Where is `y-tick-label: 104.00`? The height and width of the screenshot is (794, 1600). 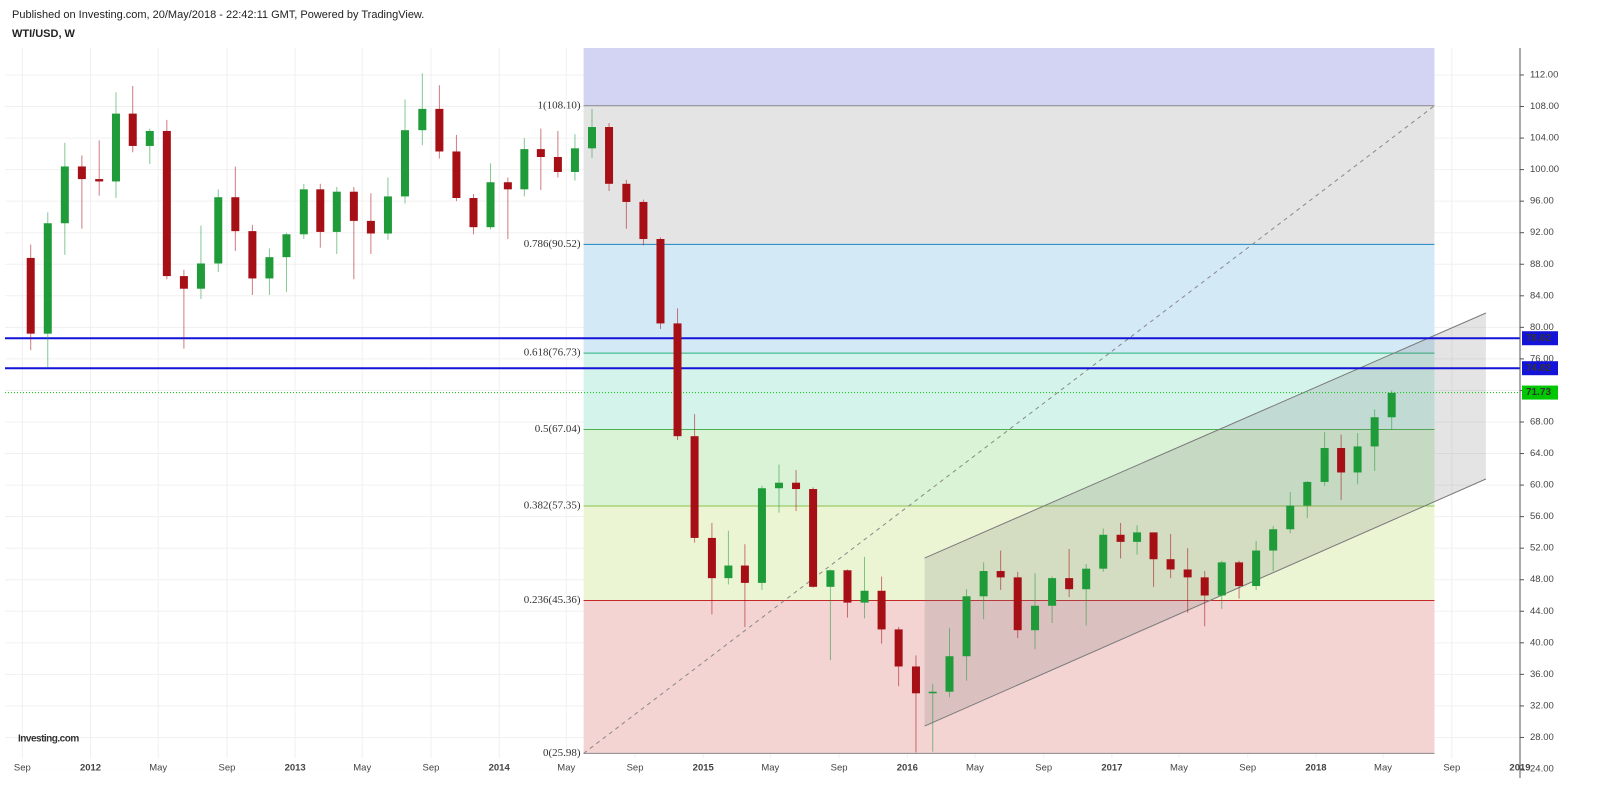
y-tick-label: 104.00 is located at coordinates (1544, 138).